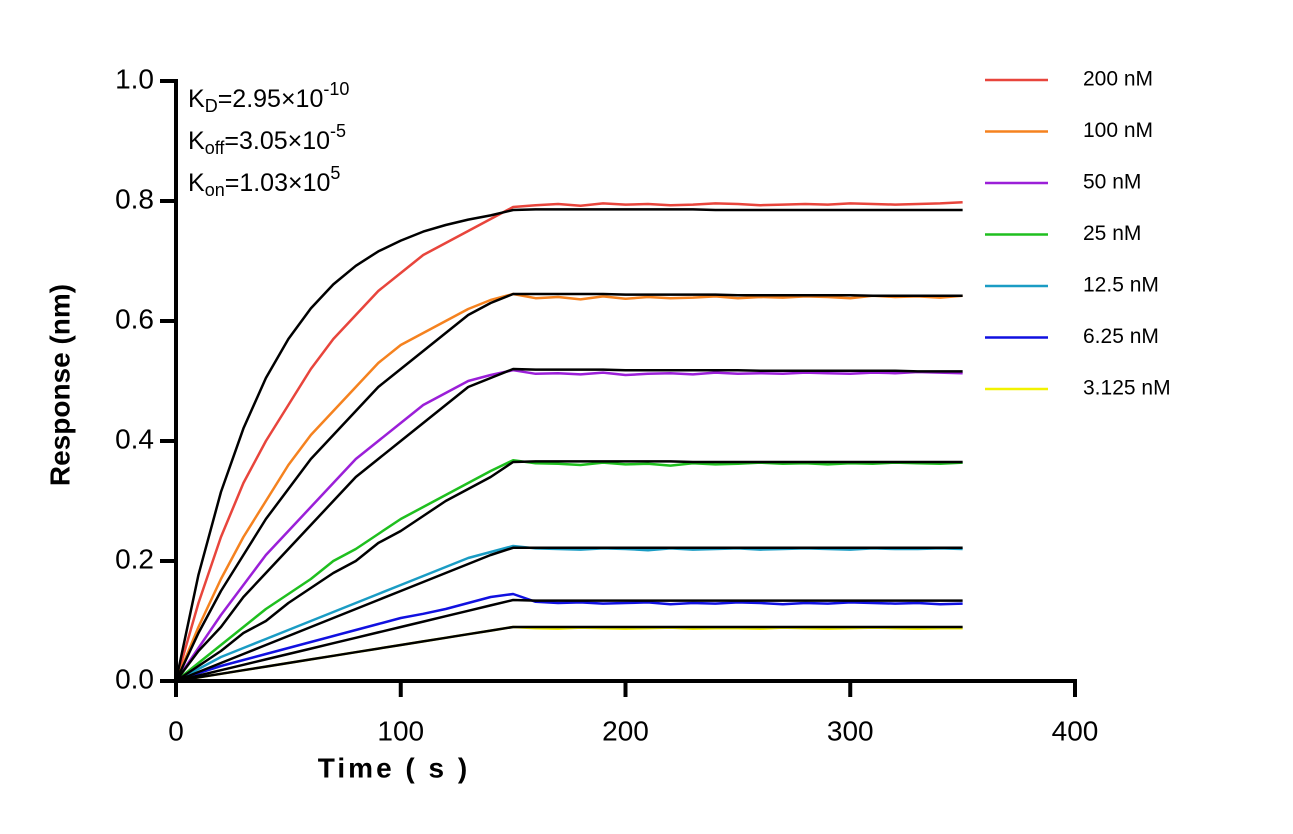 Image resolution: width=1293 pixels, height=834 pixels. What do you see at coordinates (336, 89) in the screenshot?
I see `annotation-sup: -10` at bounding box center [336, 89].